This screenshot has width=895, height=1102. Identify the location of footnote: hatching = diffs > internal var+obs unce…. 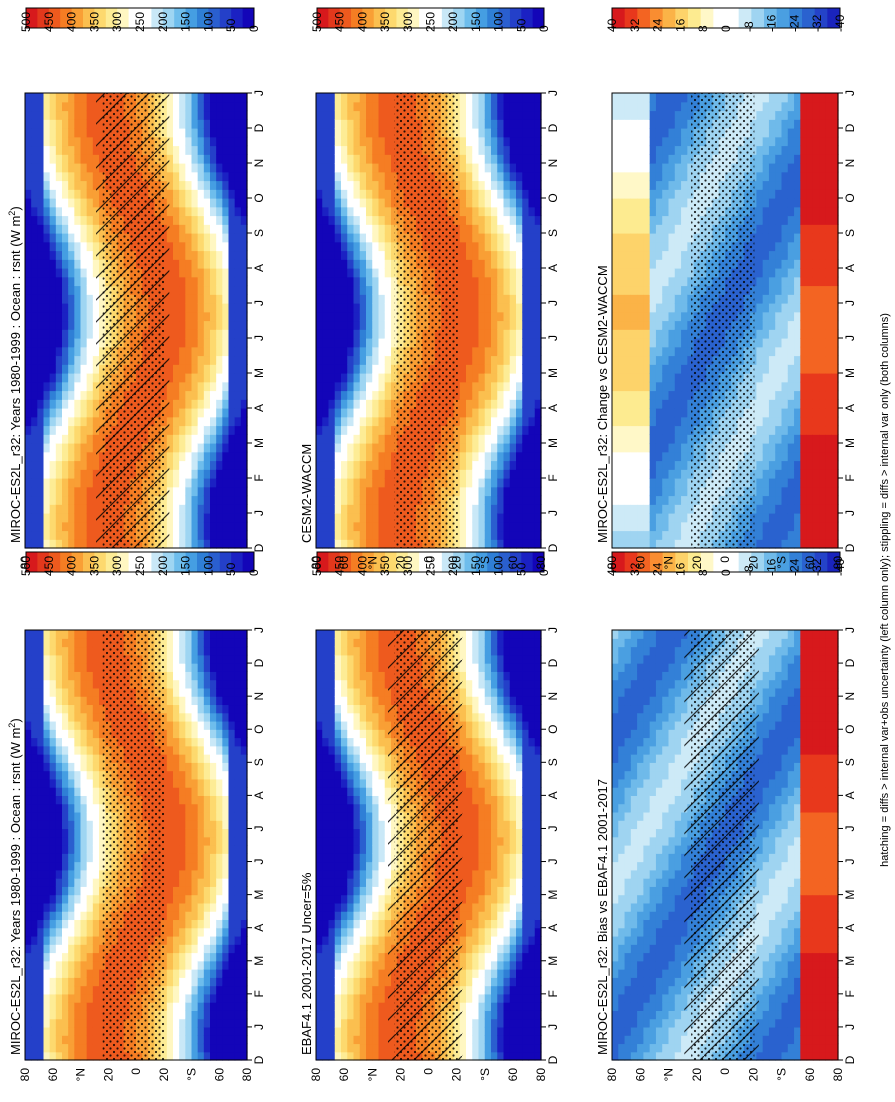
(885, 590).